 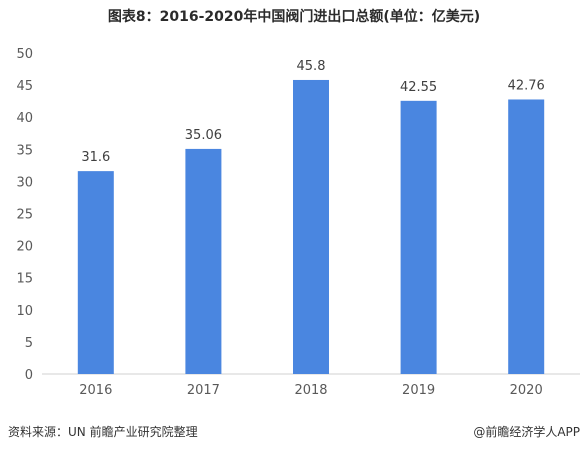 What do you see at coordinates (203, 390) in the screenshot?
I see `x-tick-label-2017: 2017` at bounding box center [203, 390].